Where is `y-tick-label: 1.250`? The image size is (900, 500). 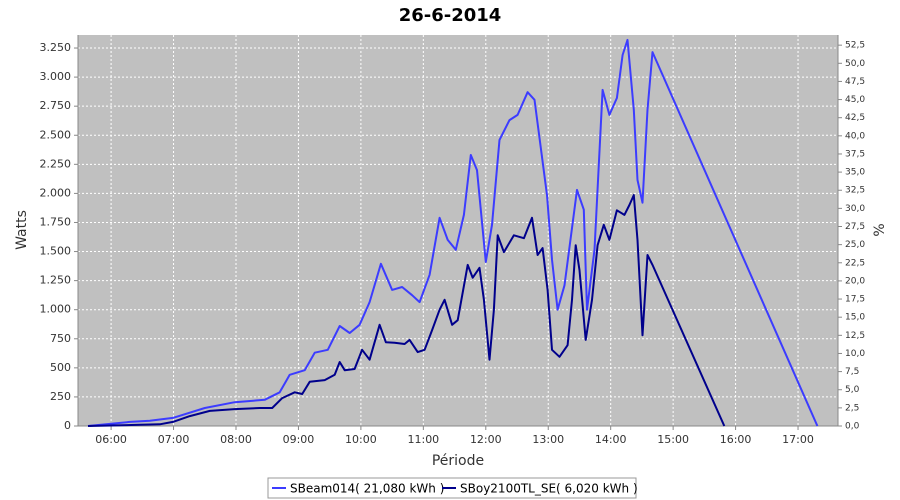
y-tick-label: 1.250 is located at coordinates (56, 280).